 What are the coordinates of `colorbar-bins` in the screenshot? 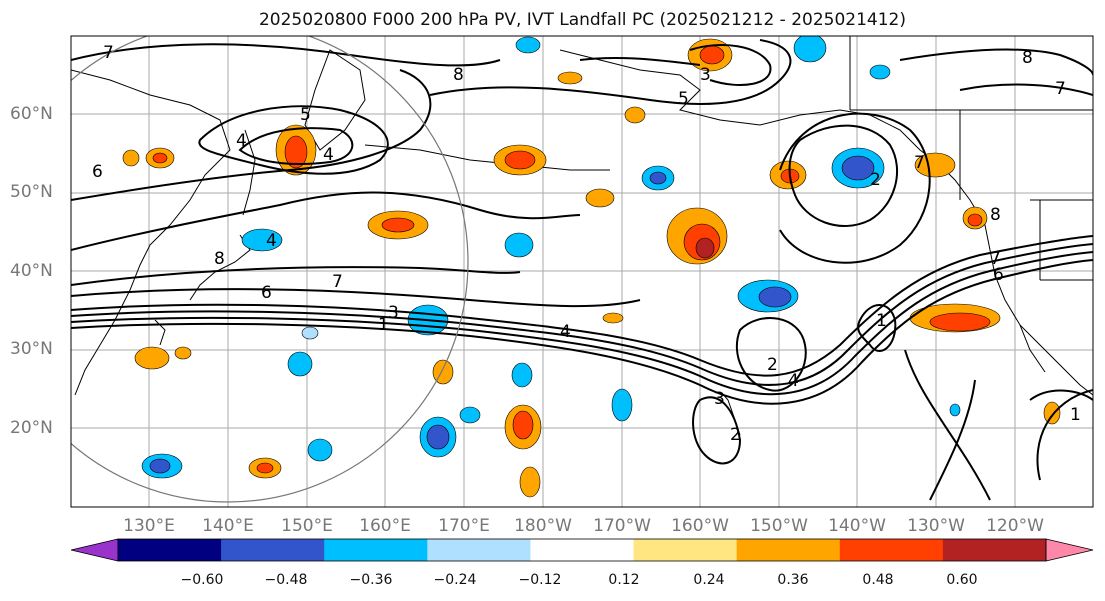 It's located at (582, 550).